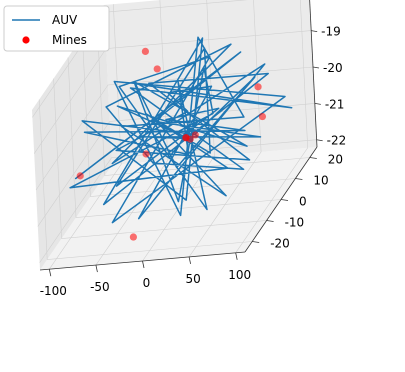 The image size is (405, 372). I want to click on x-tick-label: 50, so click(192, 279).